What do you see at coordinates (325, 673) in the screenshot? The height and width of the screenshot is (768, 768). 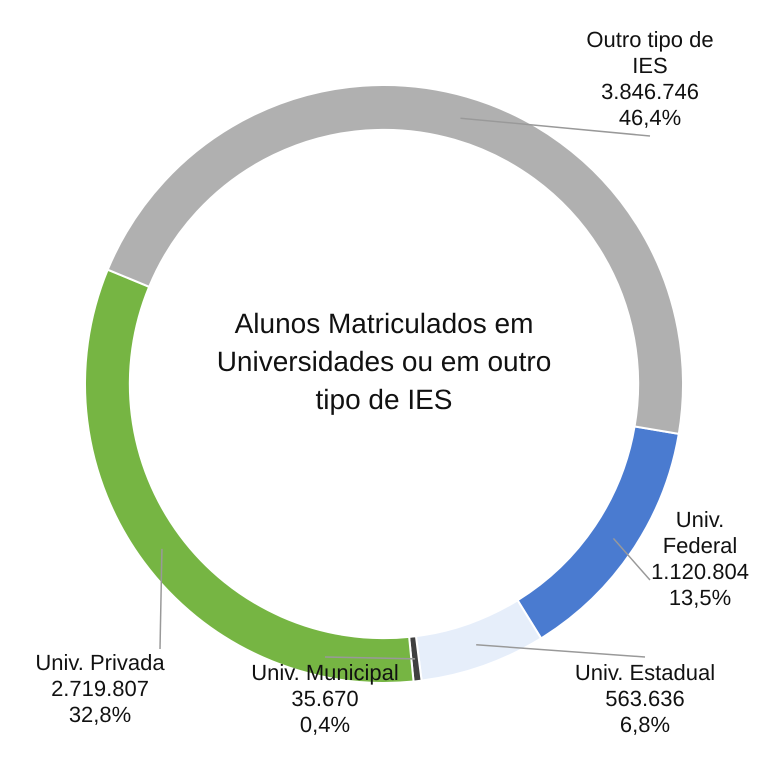 I see `slice-label: Univ. Municipal` at bounding box center [325, 673].